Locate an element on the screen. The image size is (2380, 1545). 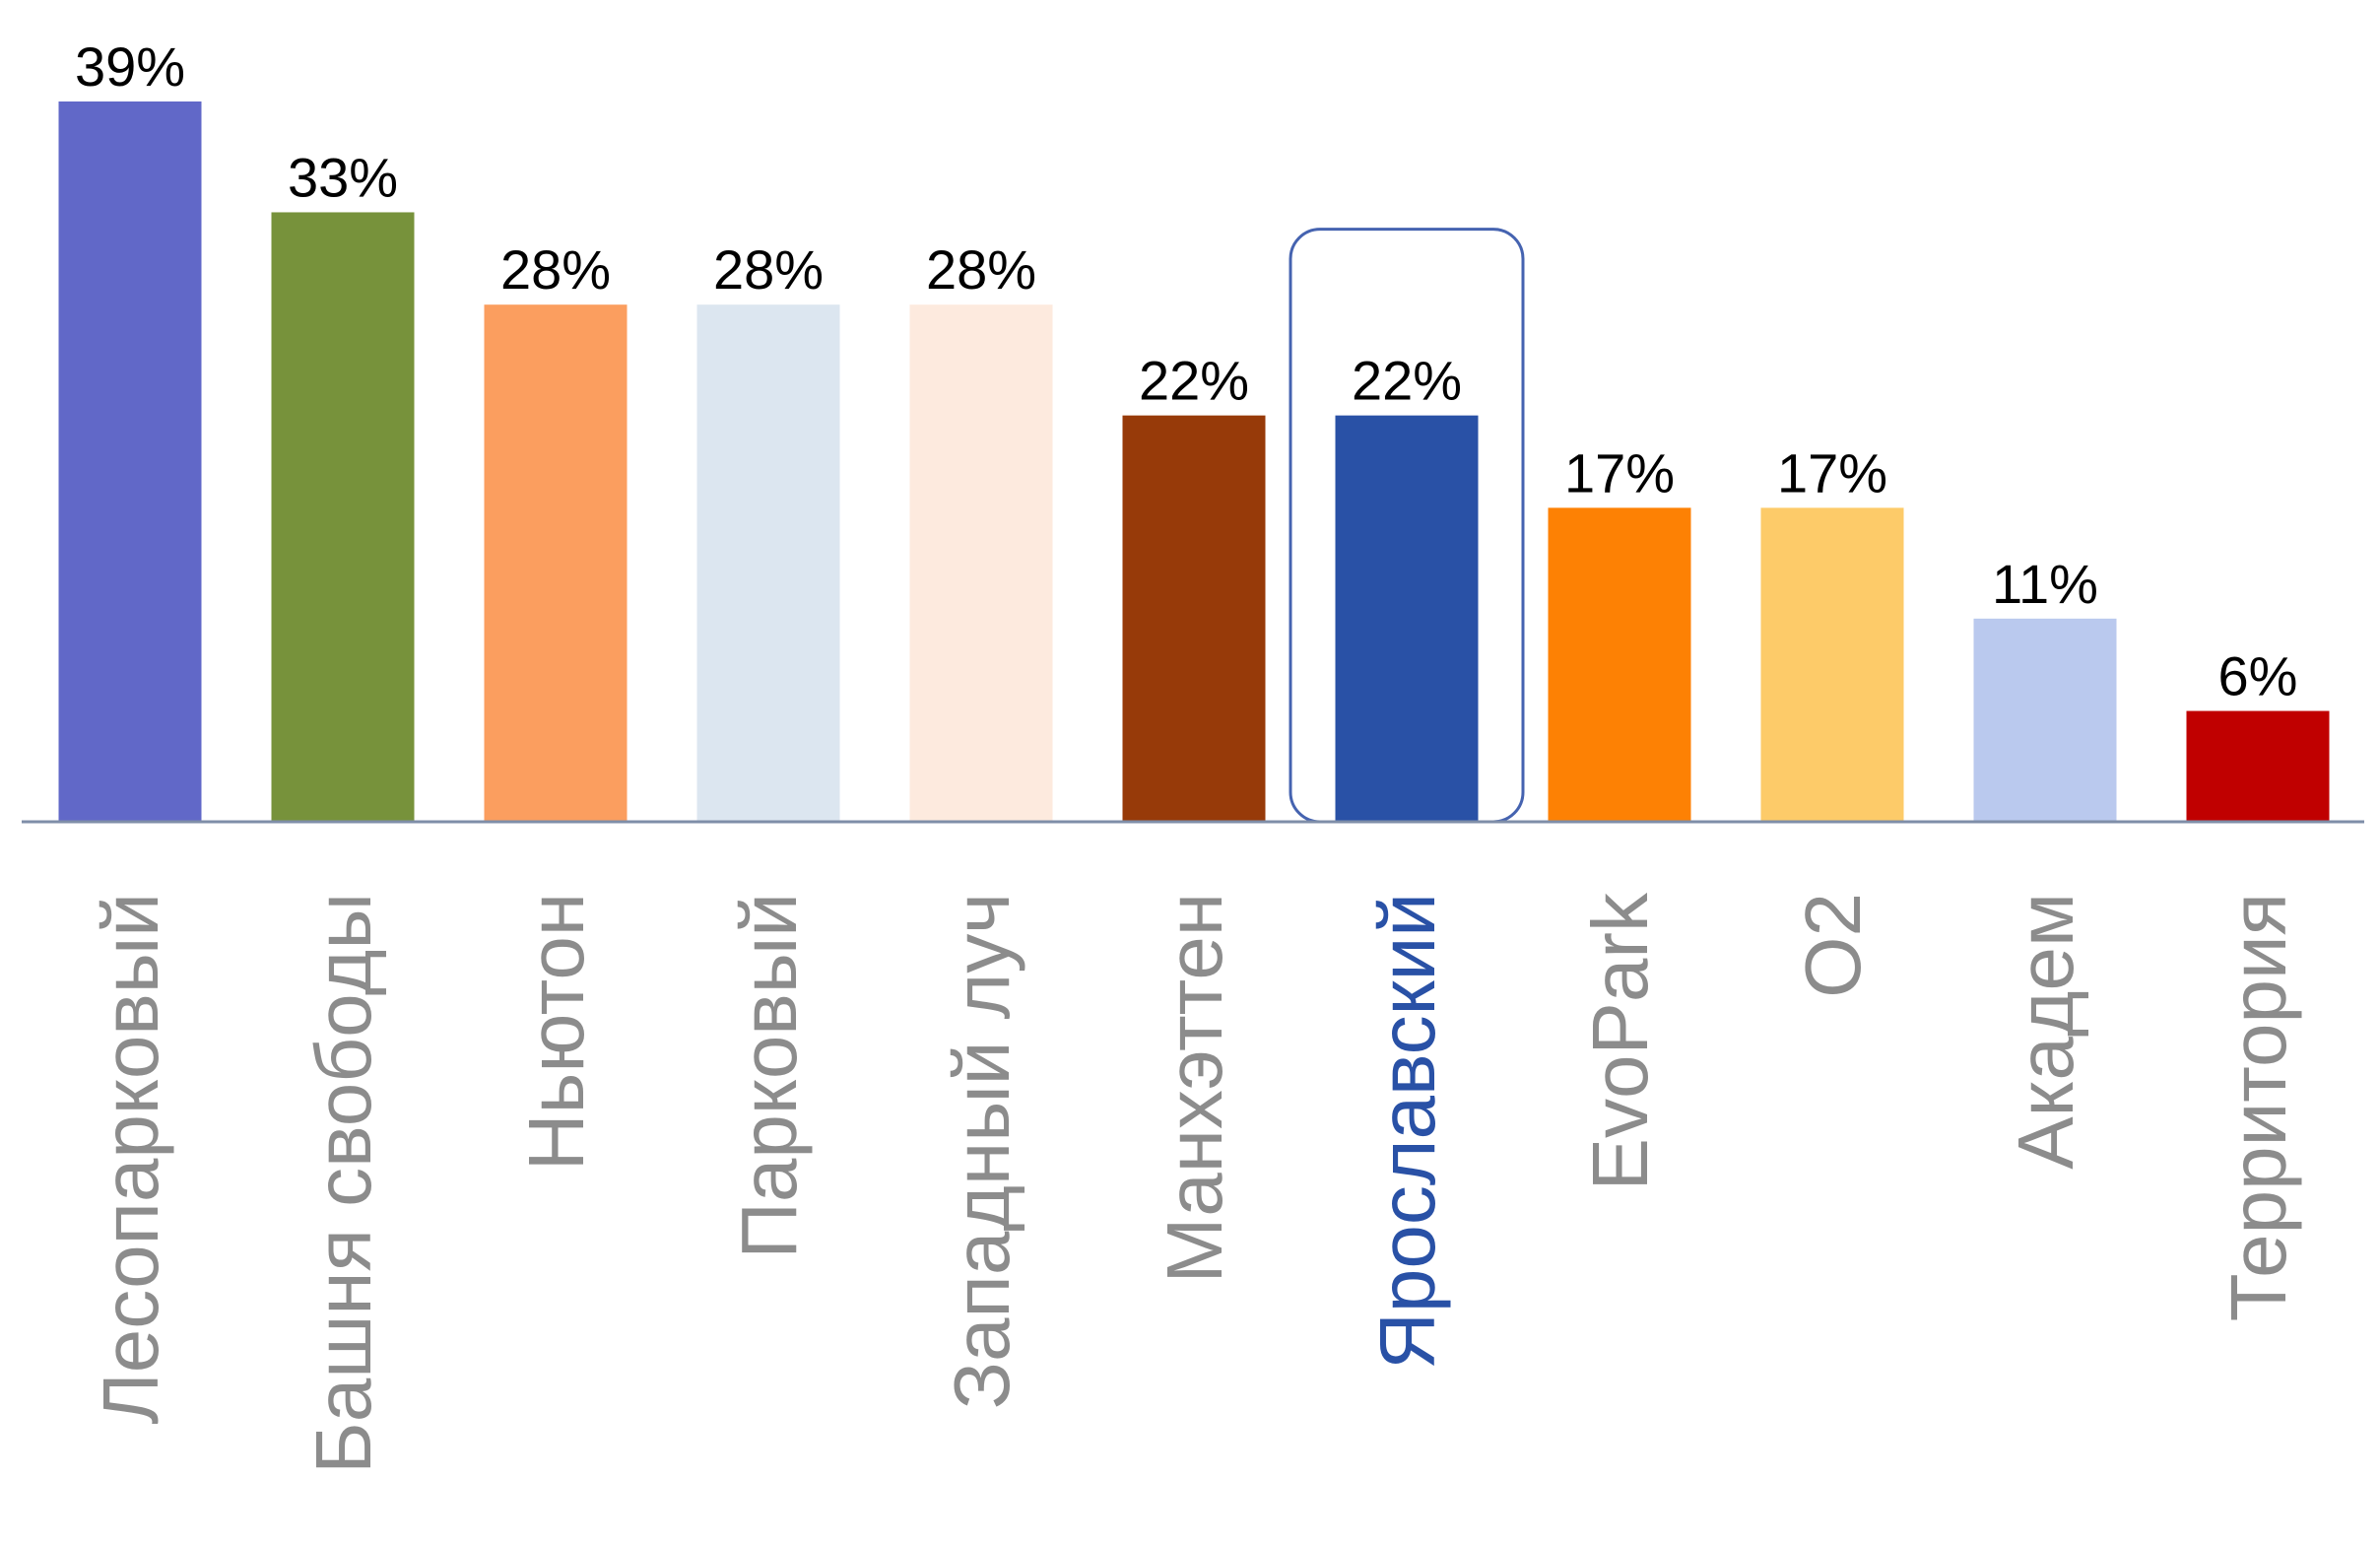
data-label-7: 22% is located at coordinates (1407, 381).